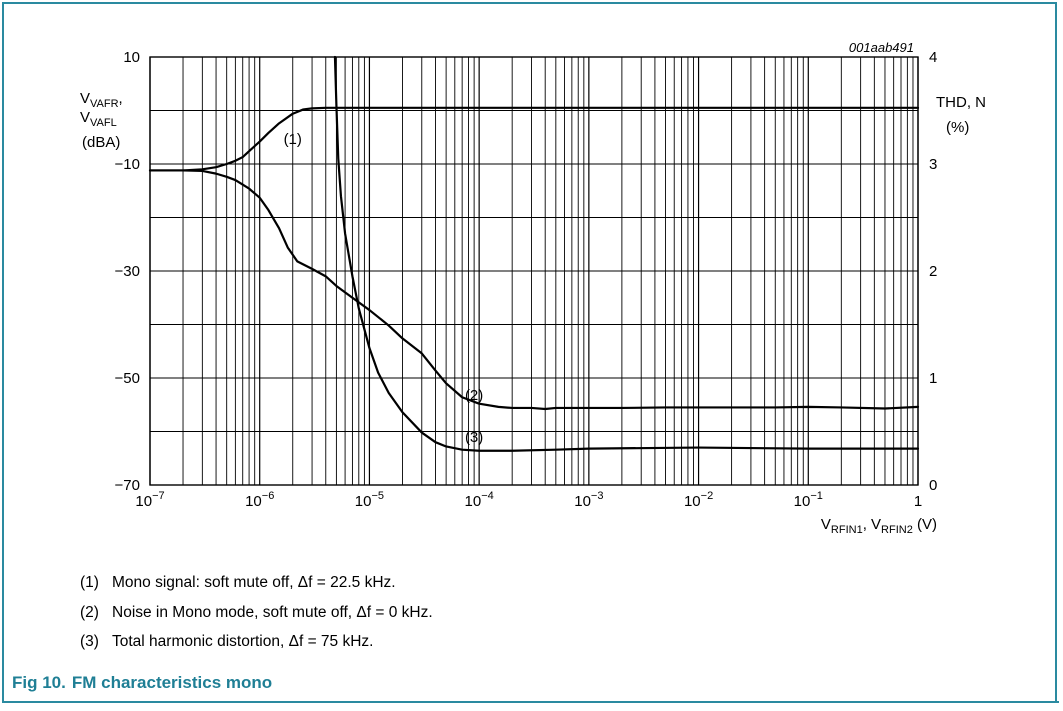  Describe the element at coordinates (479, 500) in the screenshot. I see `x-tick-label: 10⁻⁴` at that location.